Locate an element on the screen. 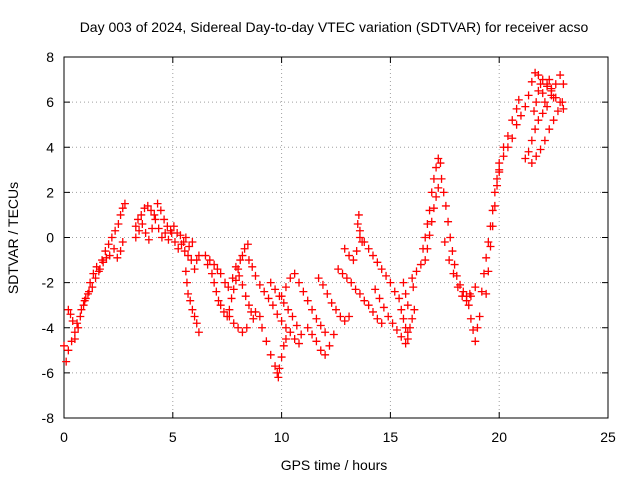  y-tick-label: 0 is located at coordinates (50, 238).